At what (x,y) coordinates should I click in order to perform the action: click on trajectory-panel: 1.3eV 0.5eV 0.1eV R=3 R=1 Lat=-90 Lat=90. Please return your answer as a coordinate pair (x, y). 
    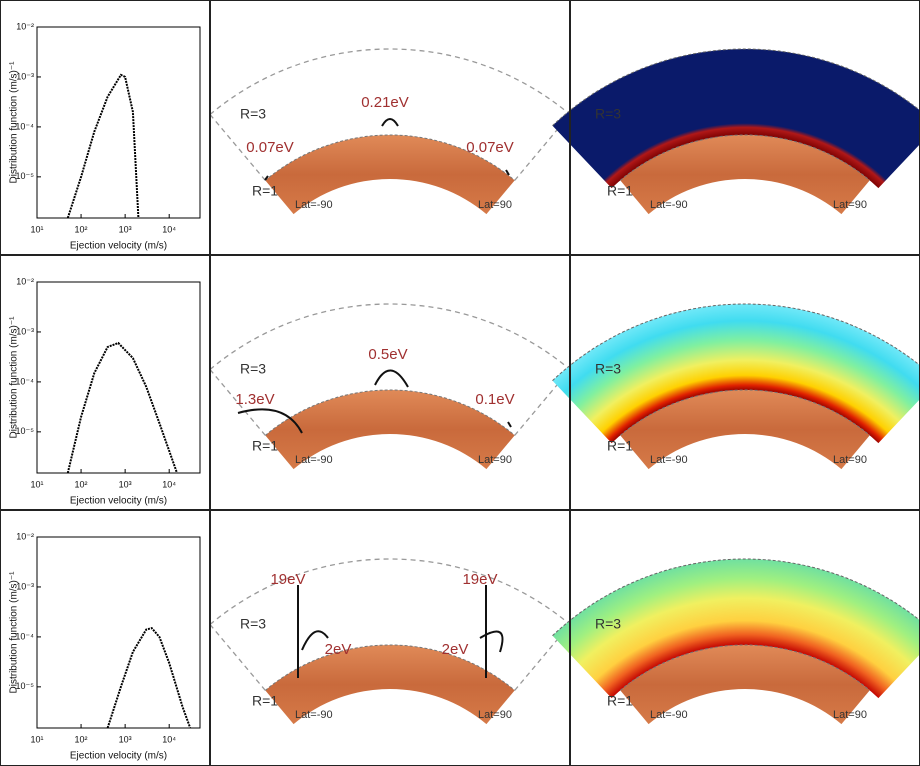
    Looking at the image, I should click on (390, 386).